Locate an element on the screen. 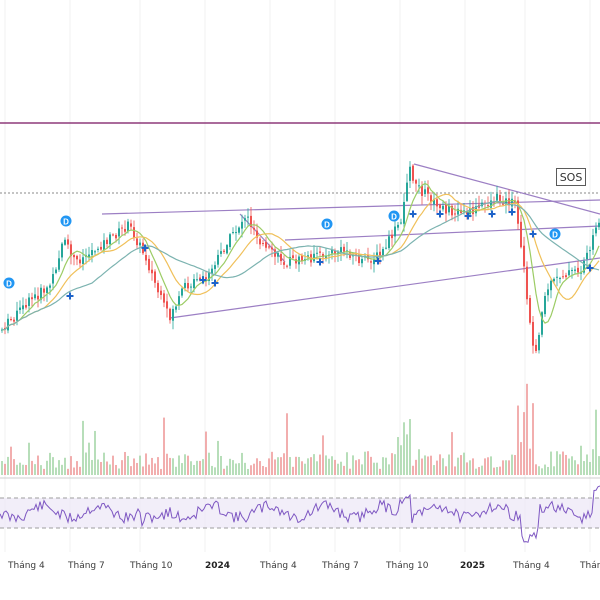  rsi-band is located at coordinates (300, 513).